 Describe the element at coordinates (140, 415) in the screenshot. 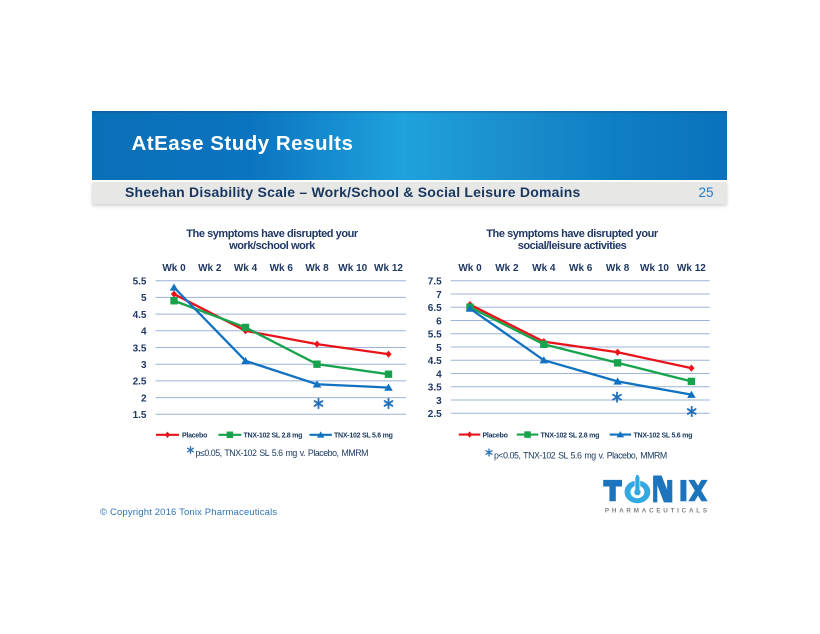

I see `svg-text: 1.5` at that location.